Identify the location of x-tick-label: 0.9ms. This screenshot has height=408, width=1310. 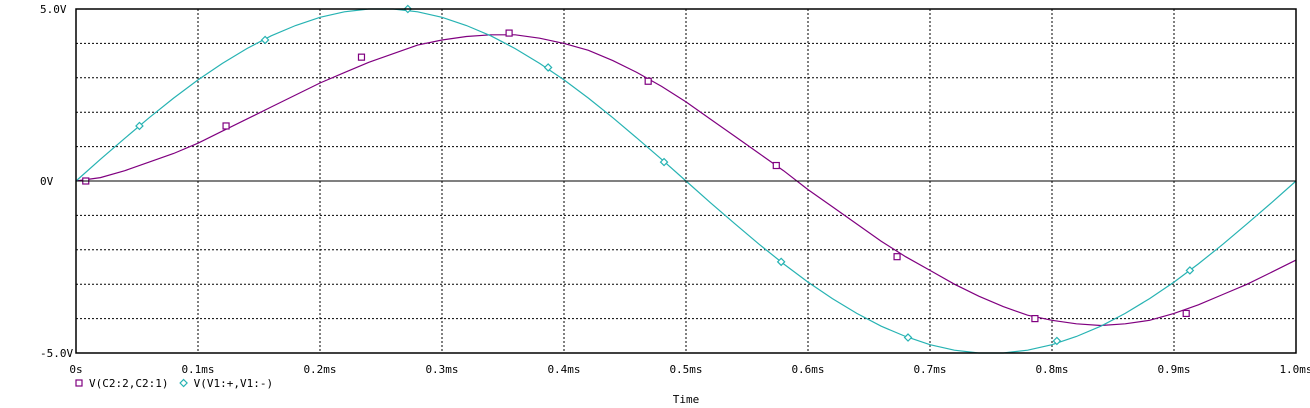
(1173, 369).